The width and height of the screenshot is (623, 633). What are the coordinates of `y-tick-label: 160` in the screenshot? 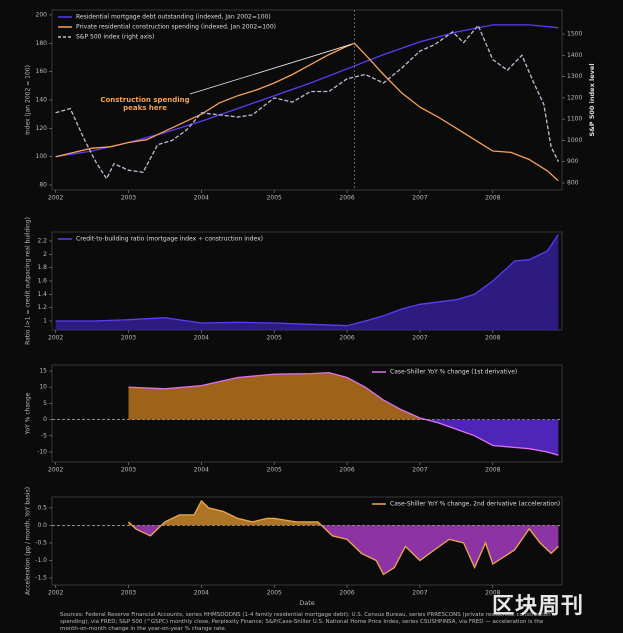 It's located at (42, 71).